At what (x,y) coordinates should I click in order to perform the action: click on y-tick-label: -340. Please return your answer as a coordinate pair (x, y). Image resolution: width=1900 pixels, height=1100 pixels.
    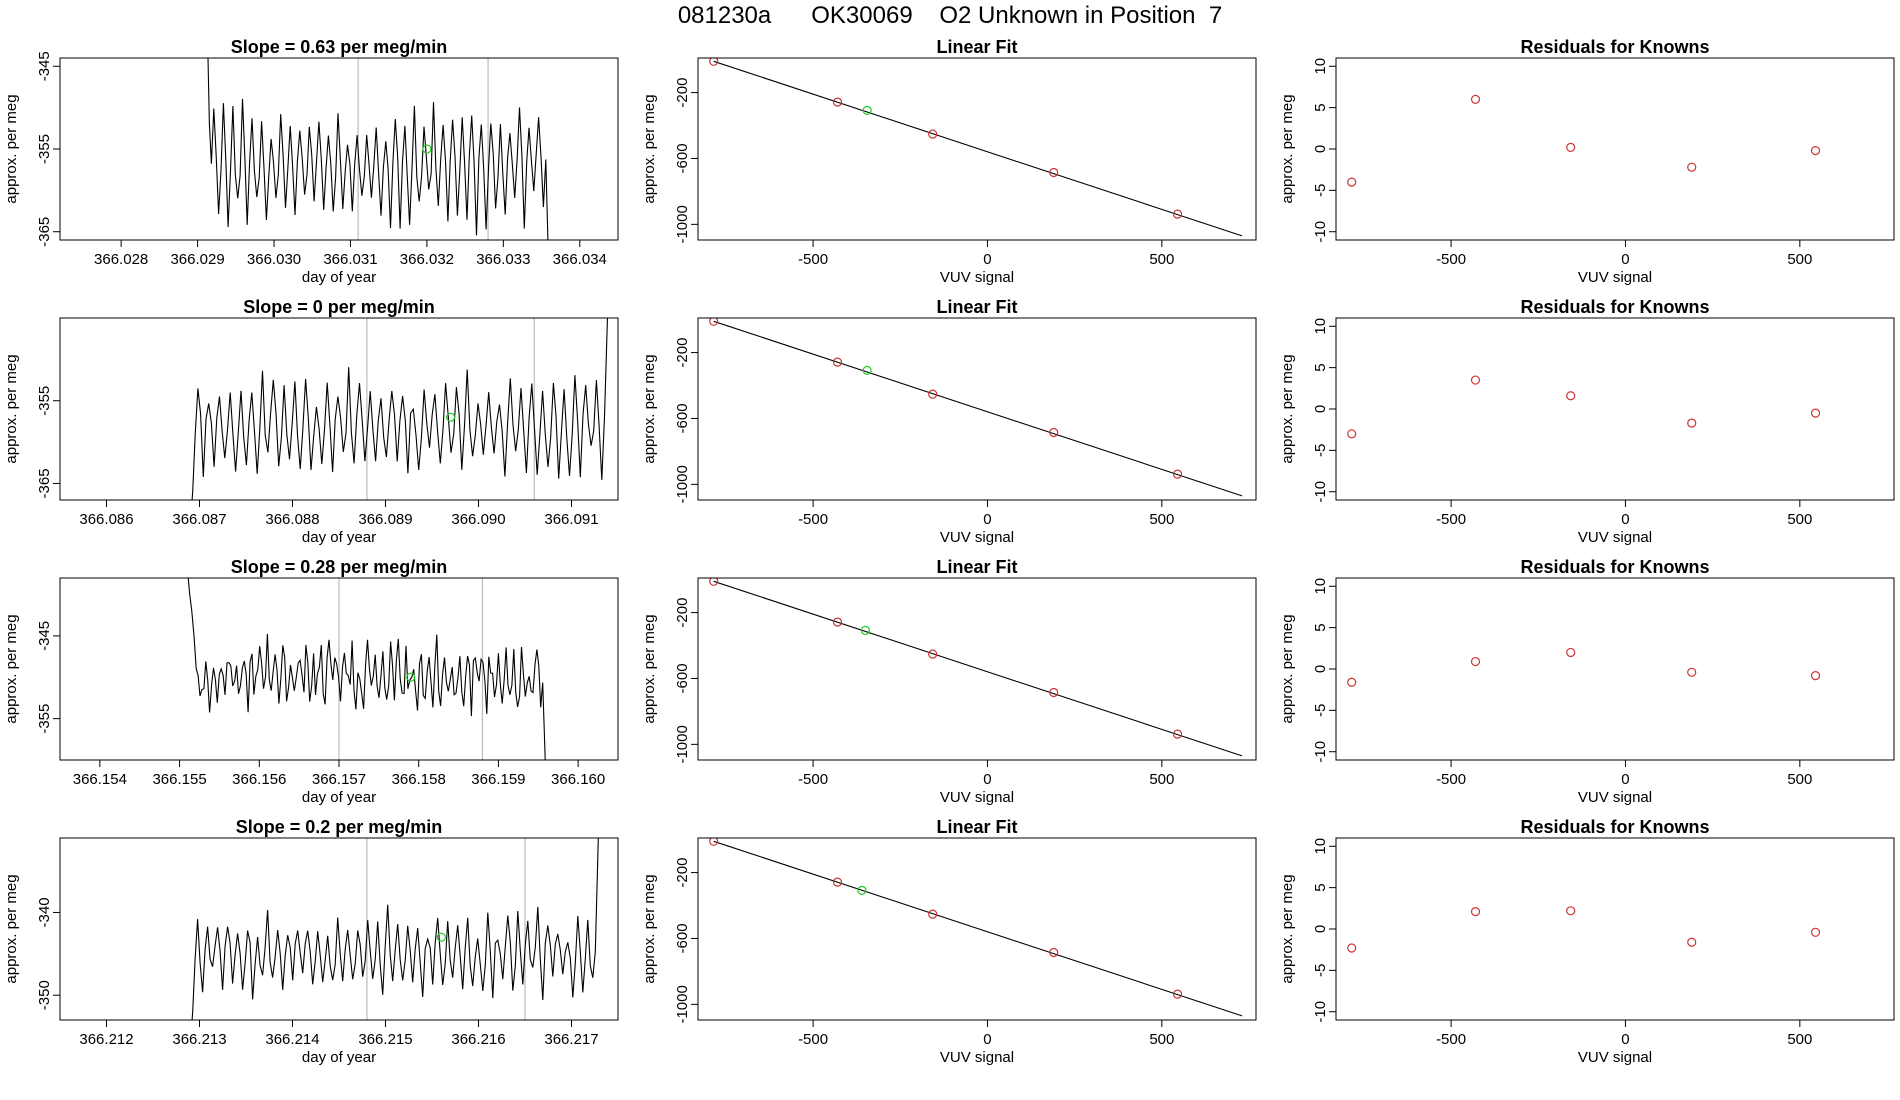
    Looking at the image, I should click on (44, 912).